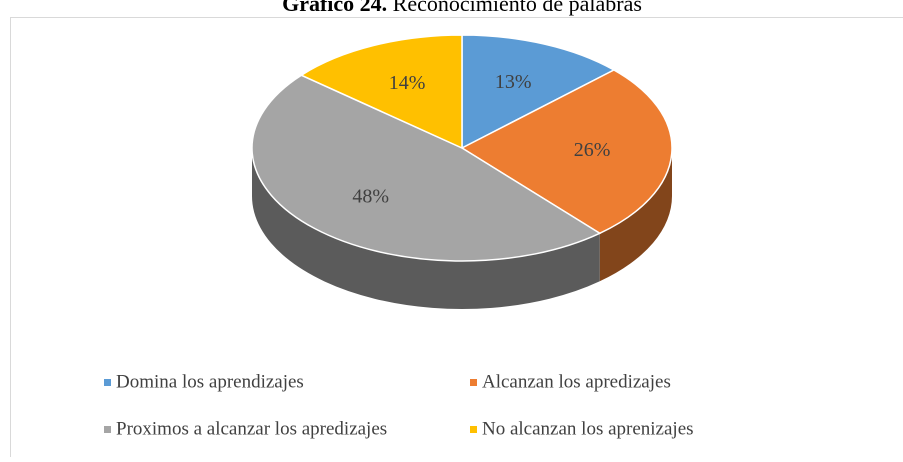  I want to click on data-label: 26%, so click(592, 150).